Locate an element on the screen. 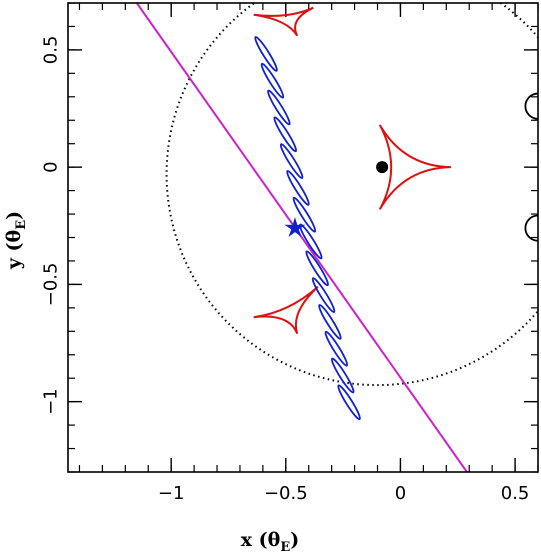 This screenshot has height=555, width=541. y-tick-label: −0.5 is located at coordinates (50, 285).